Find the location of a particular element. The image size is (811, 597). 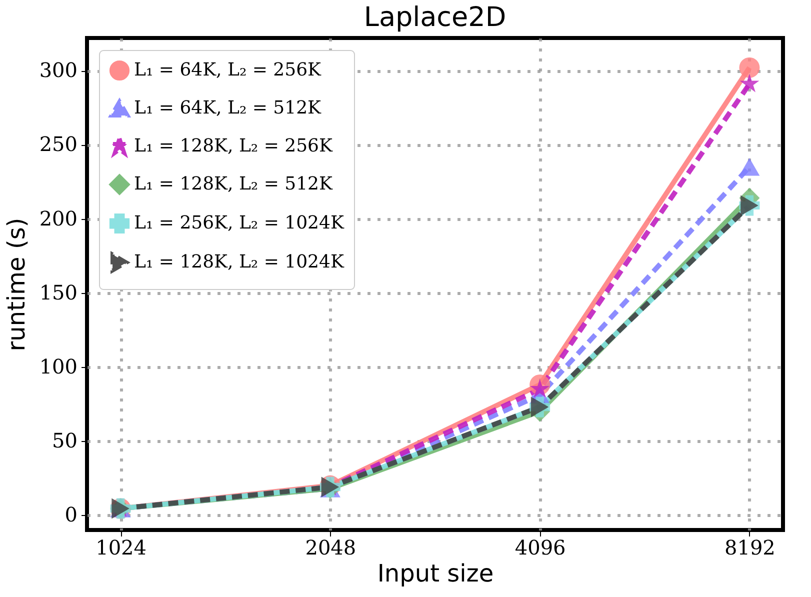

x-tick-label: 8192 is located at coordinates (750, 548).